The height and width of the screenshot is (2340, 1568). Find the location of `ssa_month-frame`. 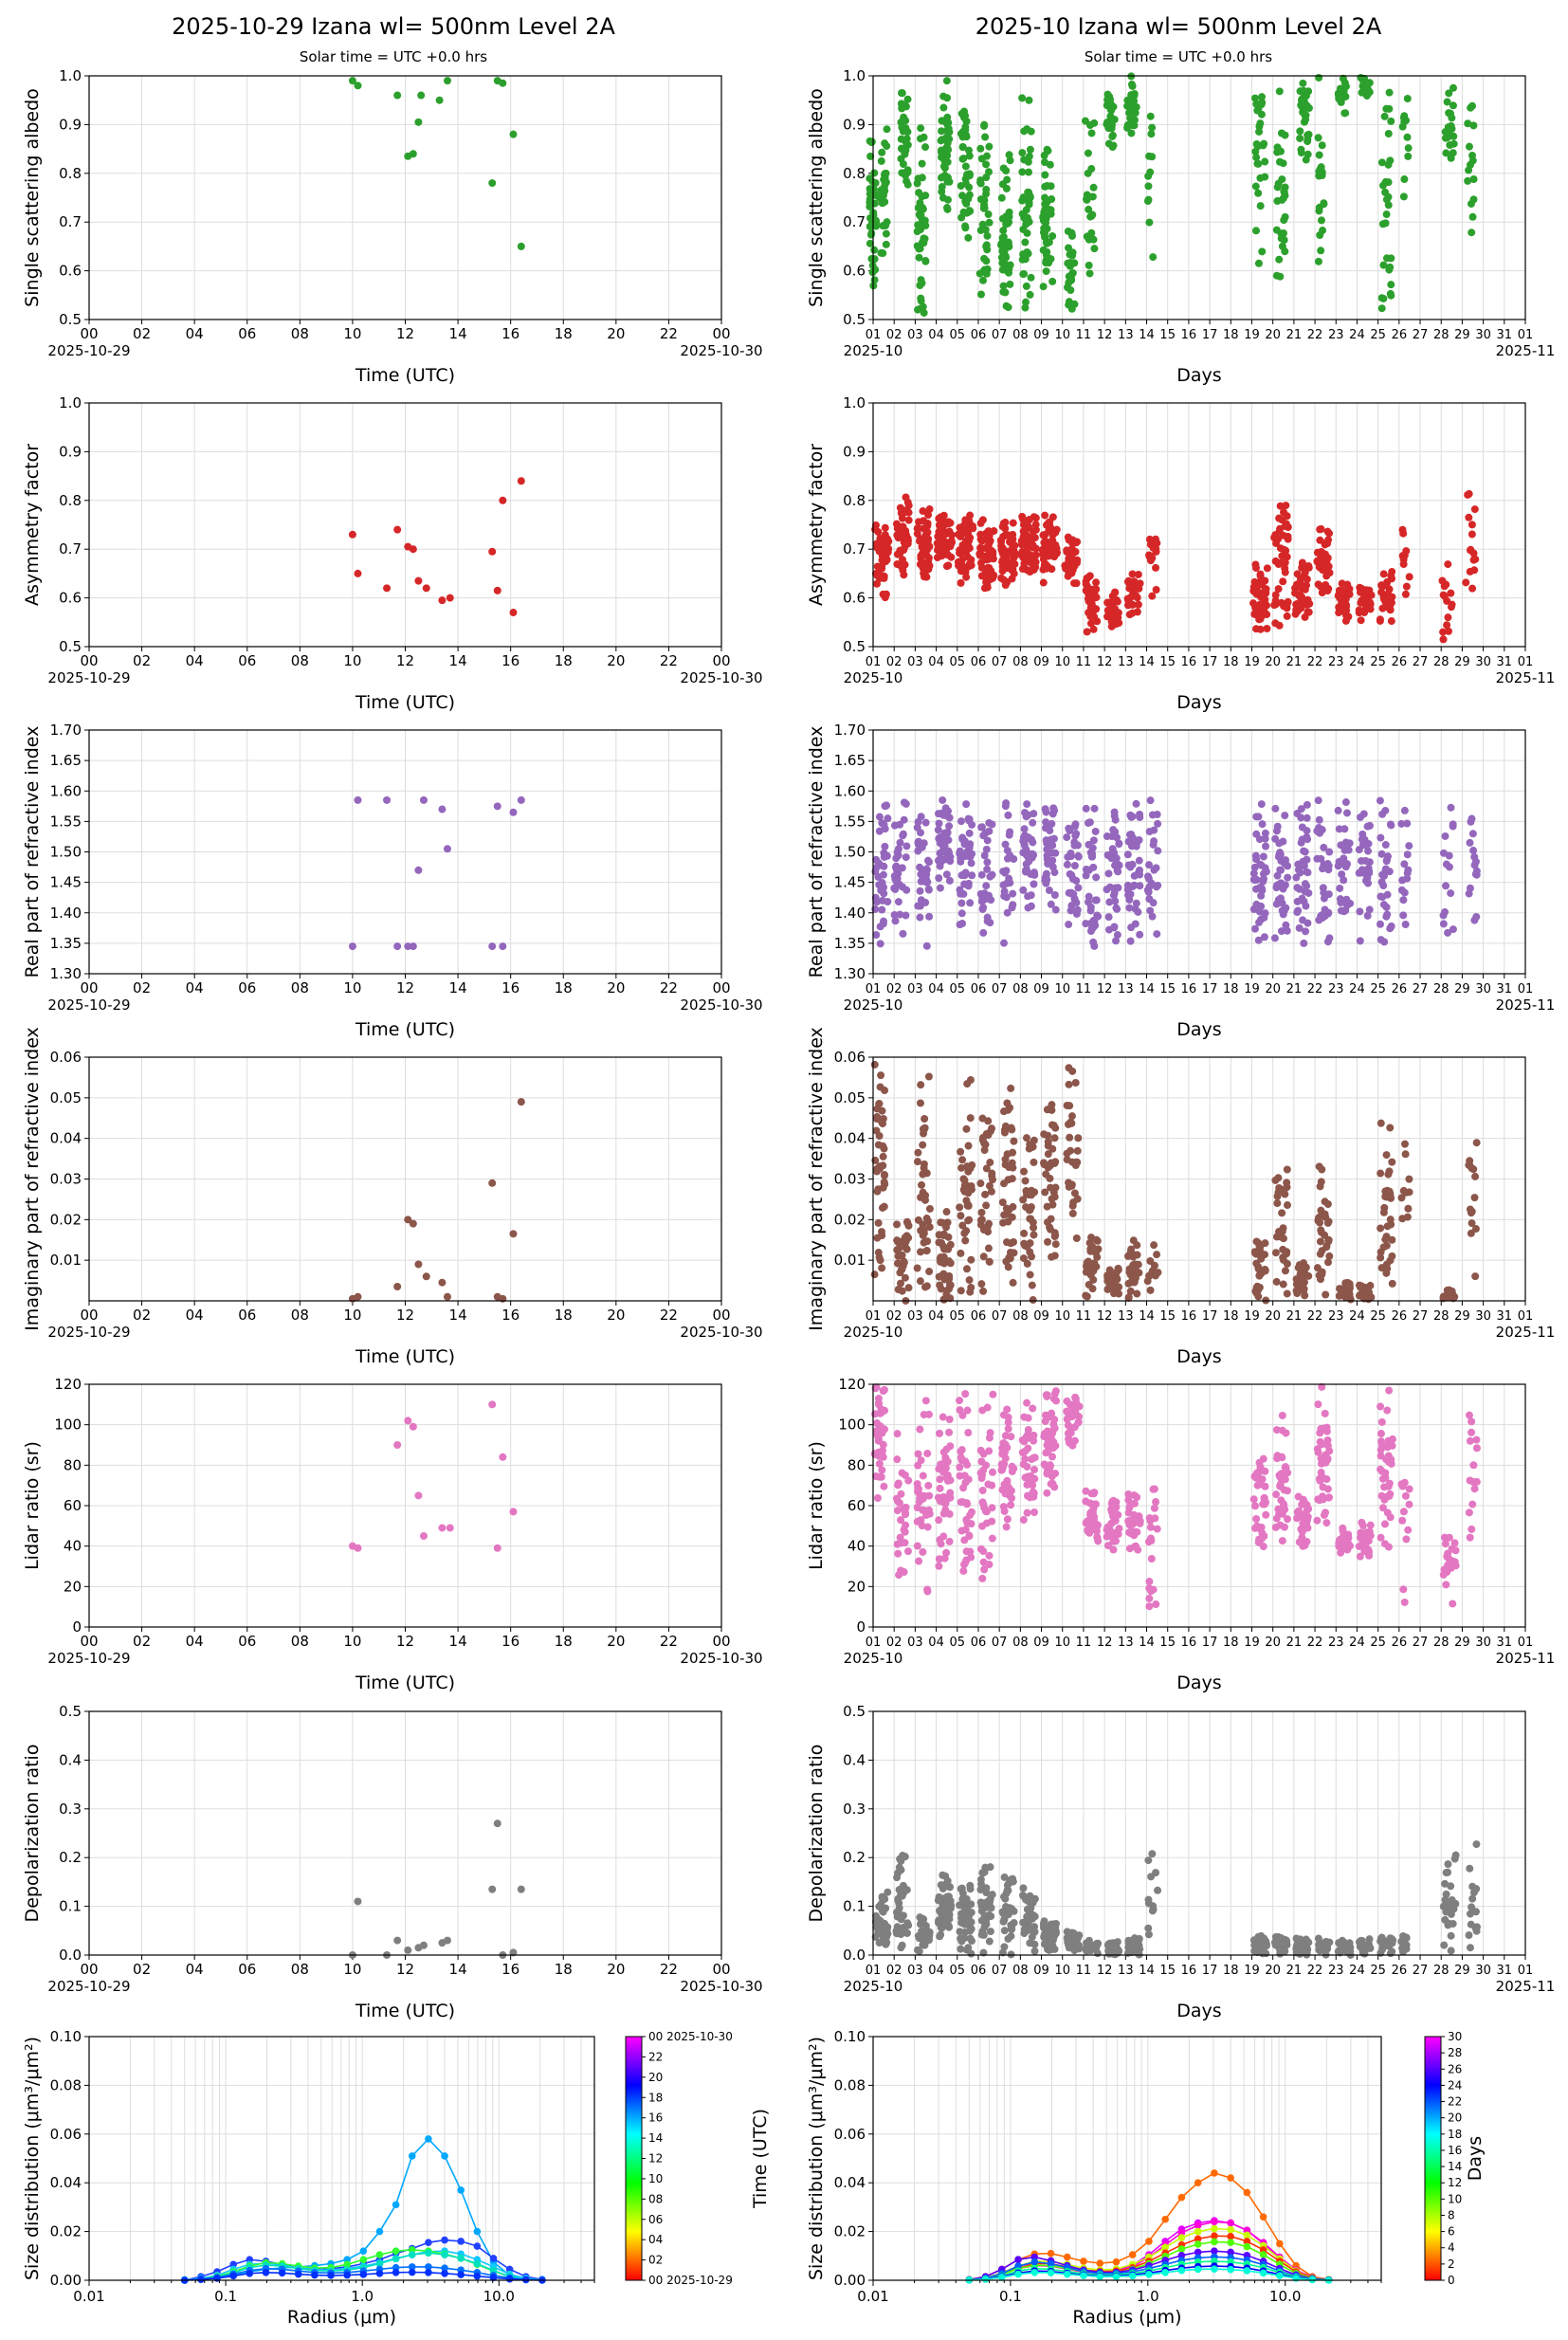

ssa_month-frame is located at coordinates (1199, 197).